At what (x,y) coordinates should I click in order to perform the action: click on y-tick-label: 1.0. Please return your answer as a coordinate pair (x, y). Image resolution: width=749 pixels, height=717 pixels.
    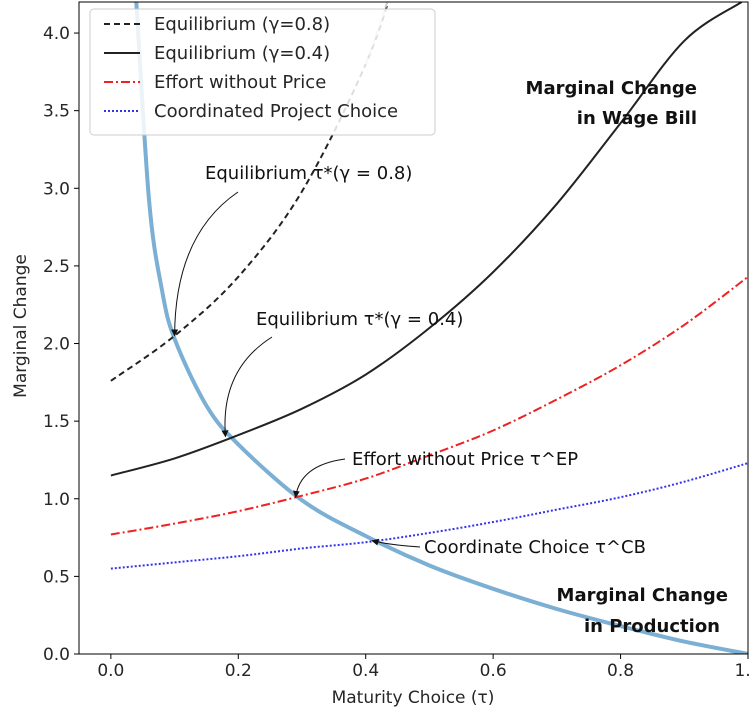
    Looking at the image, I should click on (56, 500).